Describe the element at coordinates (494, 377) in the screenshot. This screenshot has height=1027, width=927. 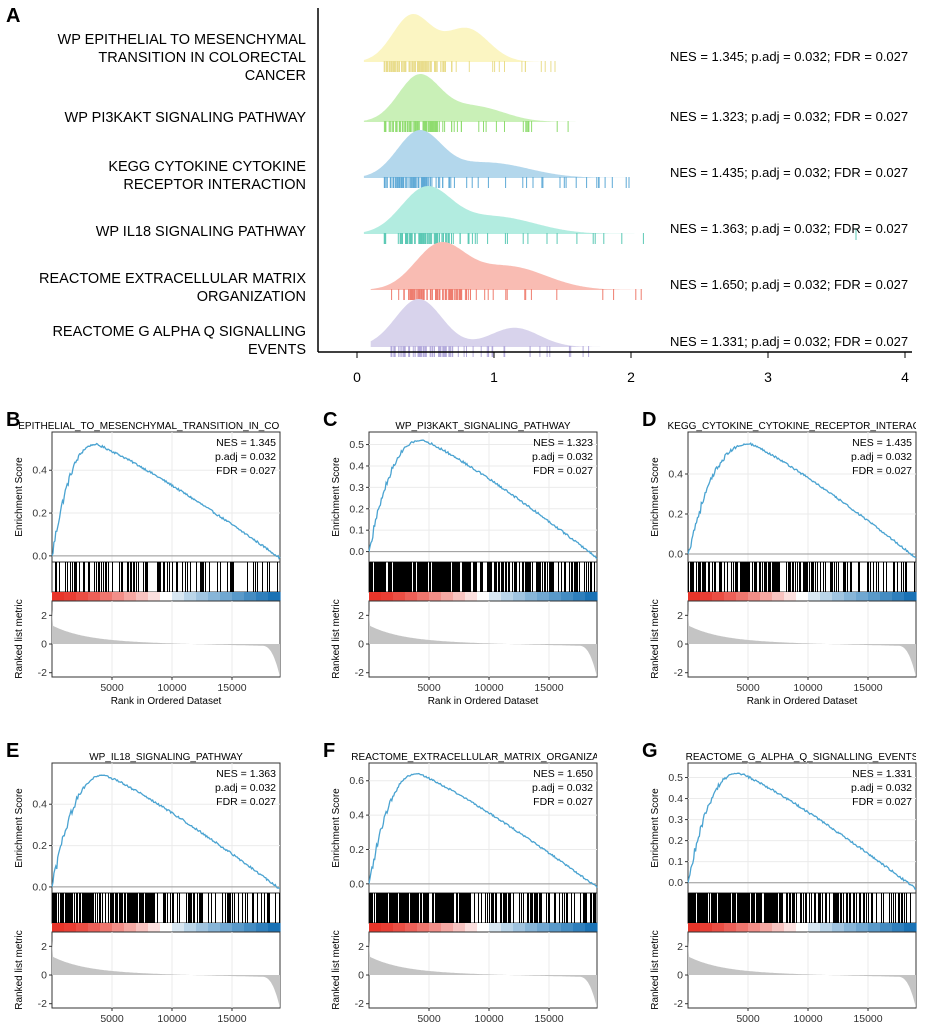
I see `ridge-x-tick-label: 1` at that location.